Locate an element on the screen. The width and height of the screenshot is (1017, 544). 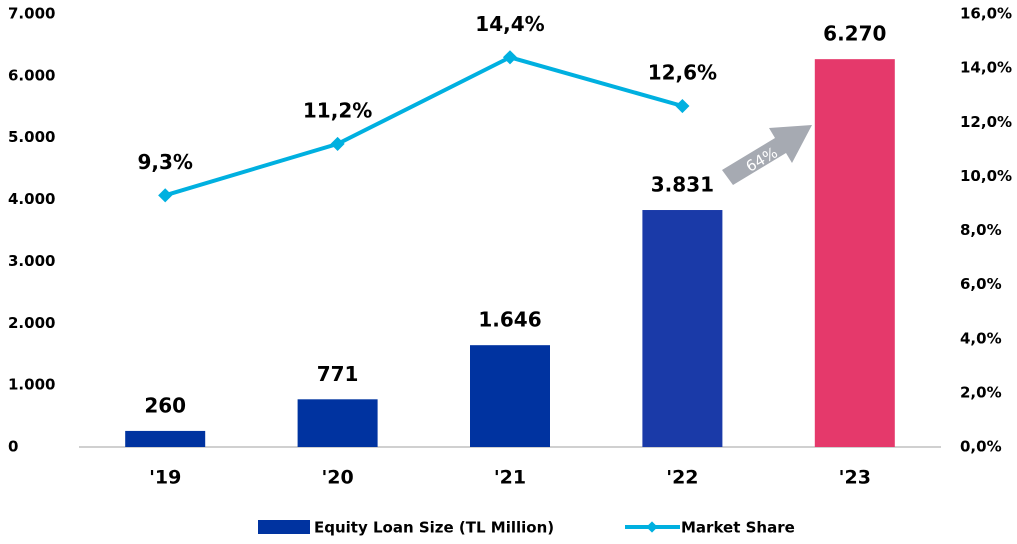
y-tick-label: 5.000 is located at coordinates (31, 137).